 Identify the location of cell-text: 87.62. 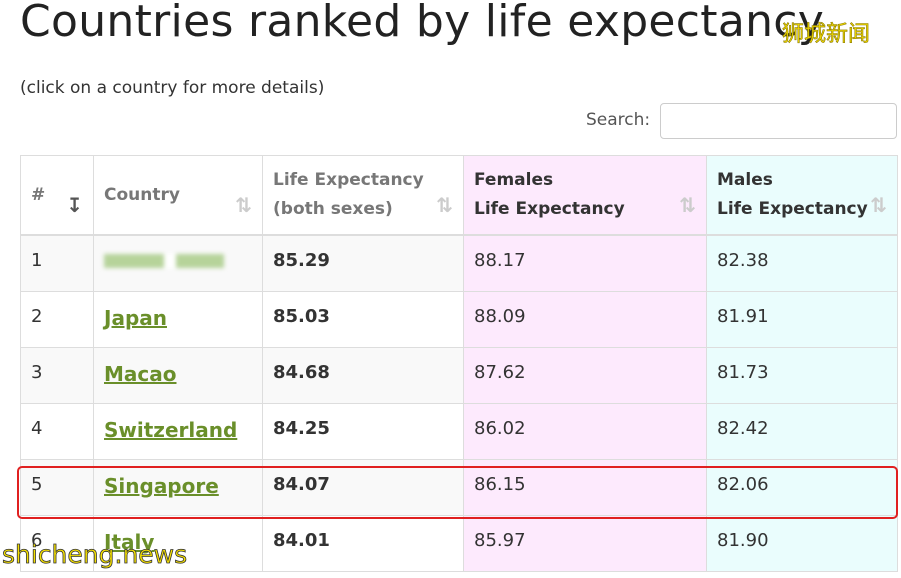
(500, 372).